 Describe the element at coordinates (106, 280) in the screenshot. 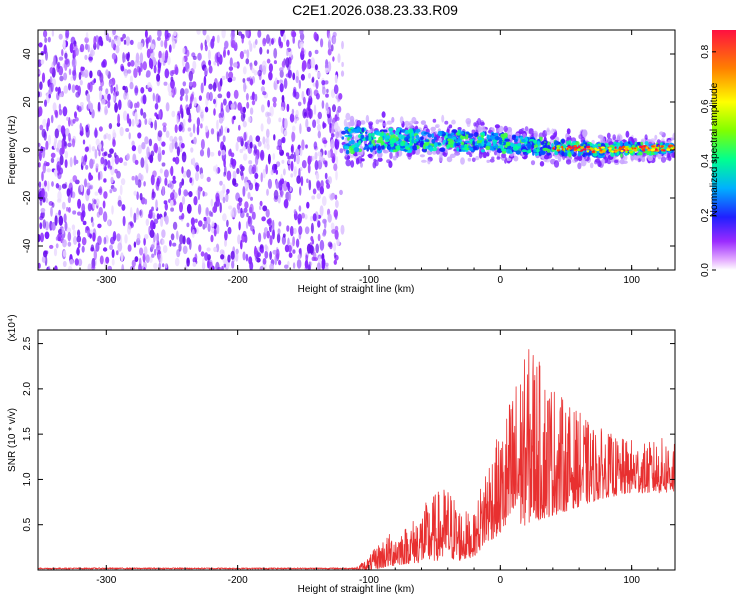

I see `spectrogram-x-tick-label: -300` at that location.